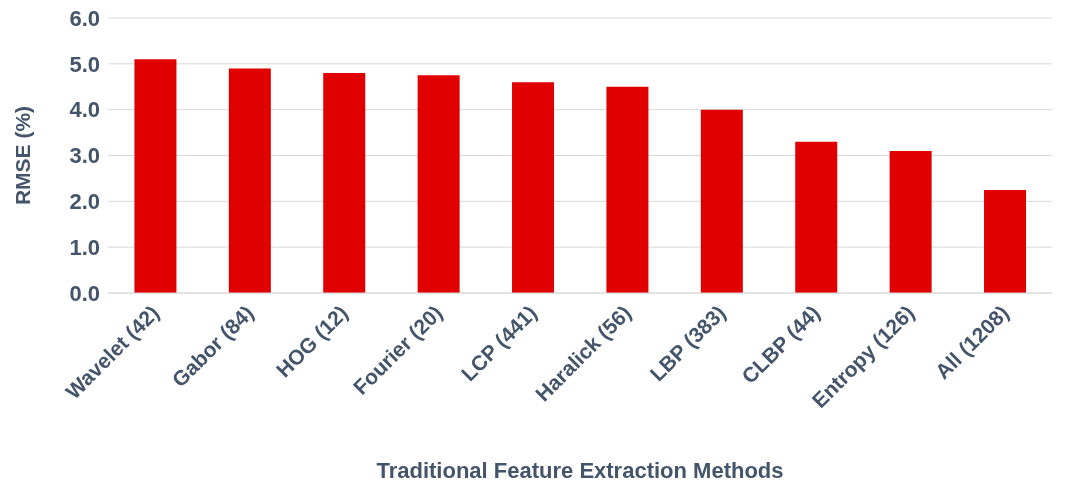 This screenshot has width=1070, height=495. What do you see at coordinates (84, 247) in the screenshot?
I see `y-tick-label: 1.0` at bounding box center [84, 247].